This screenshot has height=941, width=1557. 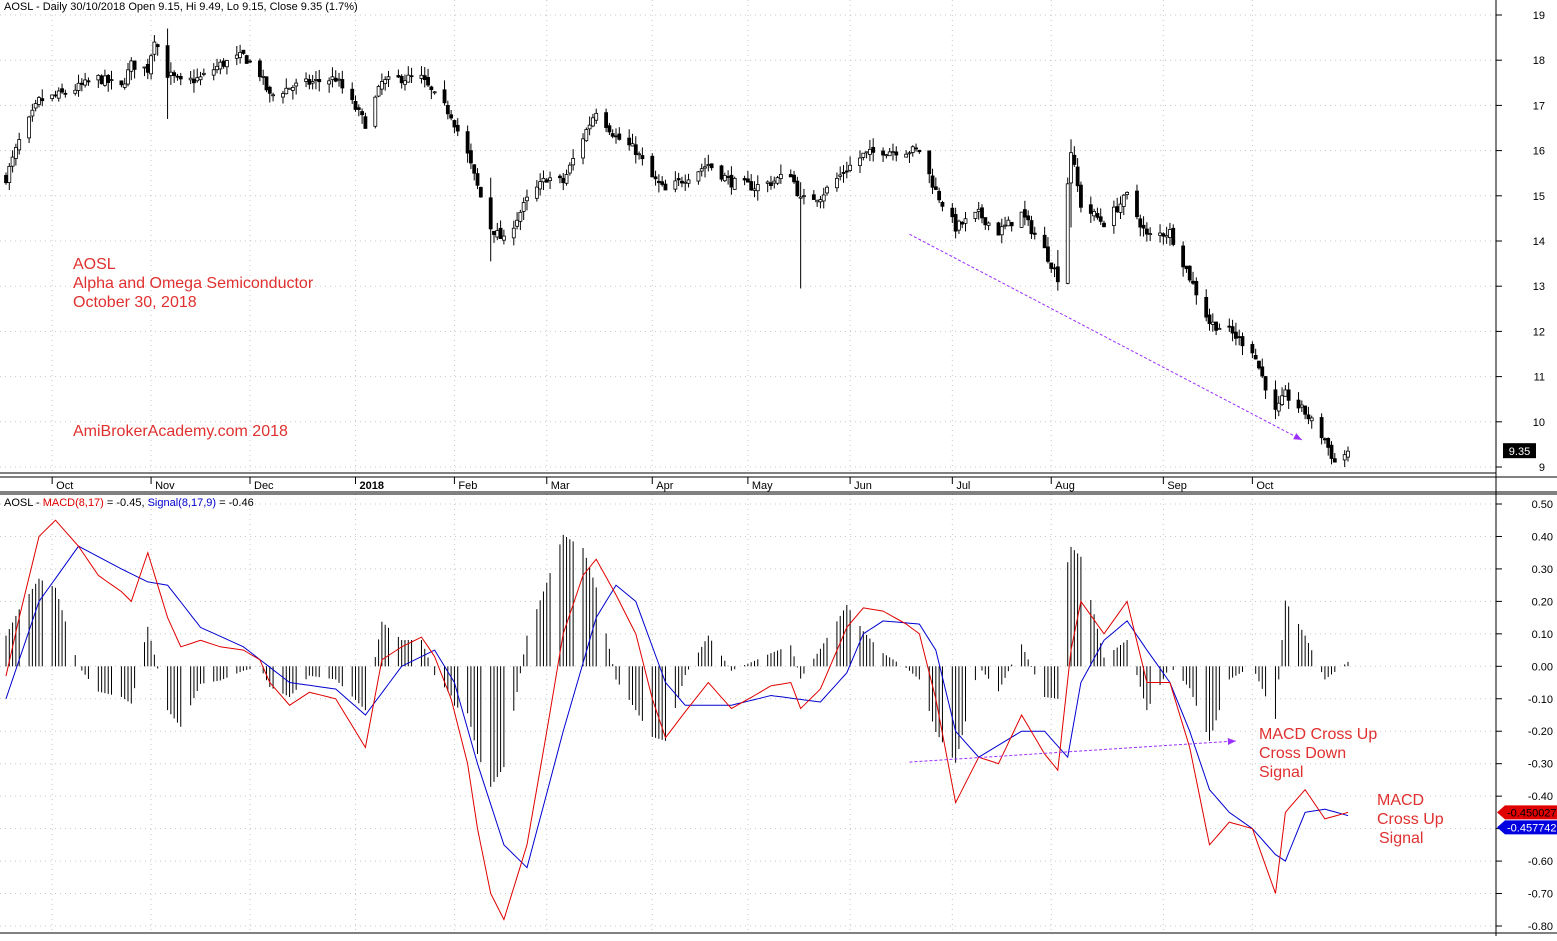 I want to click on month-label: Aug, so click(x=1065, y=486).